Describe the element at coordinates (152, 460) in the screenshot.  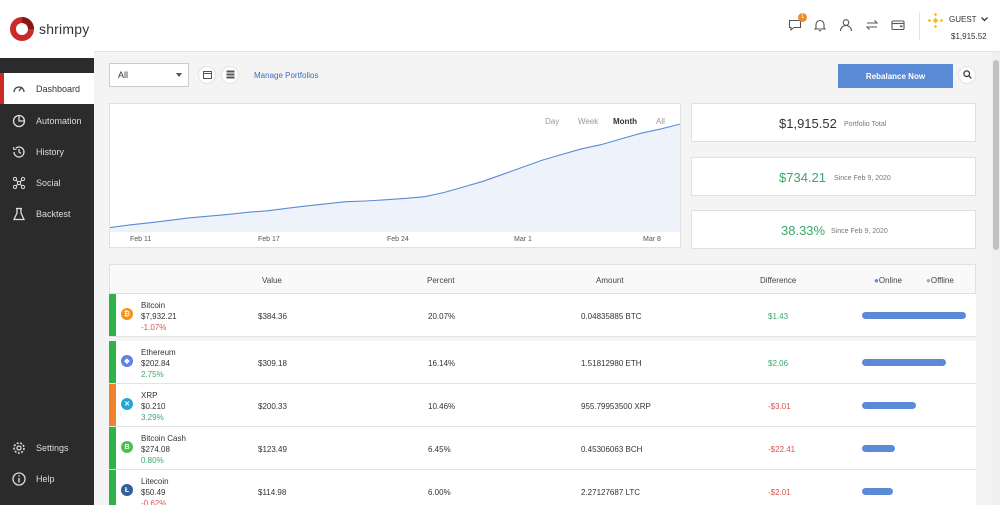
I see `coin-change: 0.80%` at that location.